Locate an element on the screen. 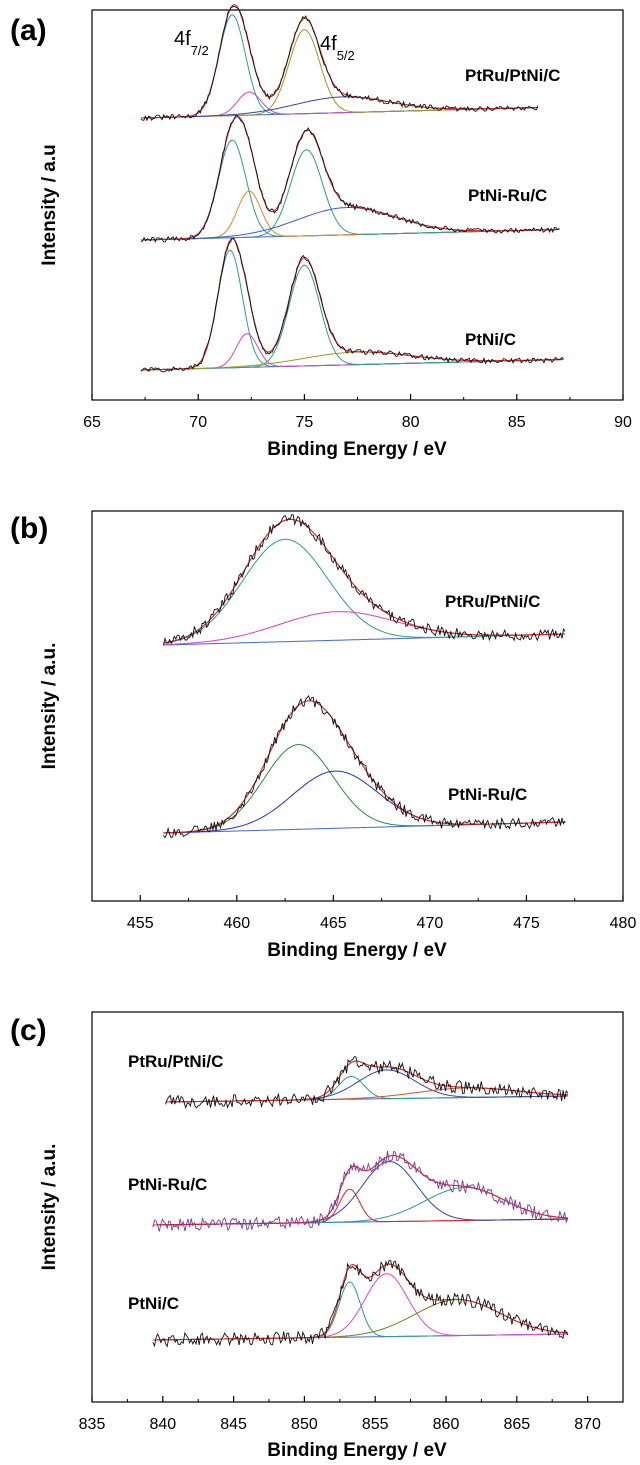  panel-label-b: (b) is located at coordinates (29, 528).